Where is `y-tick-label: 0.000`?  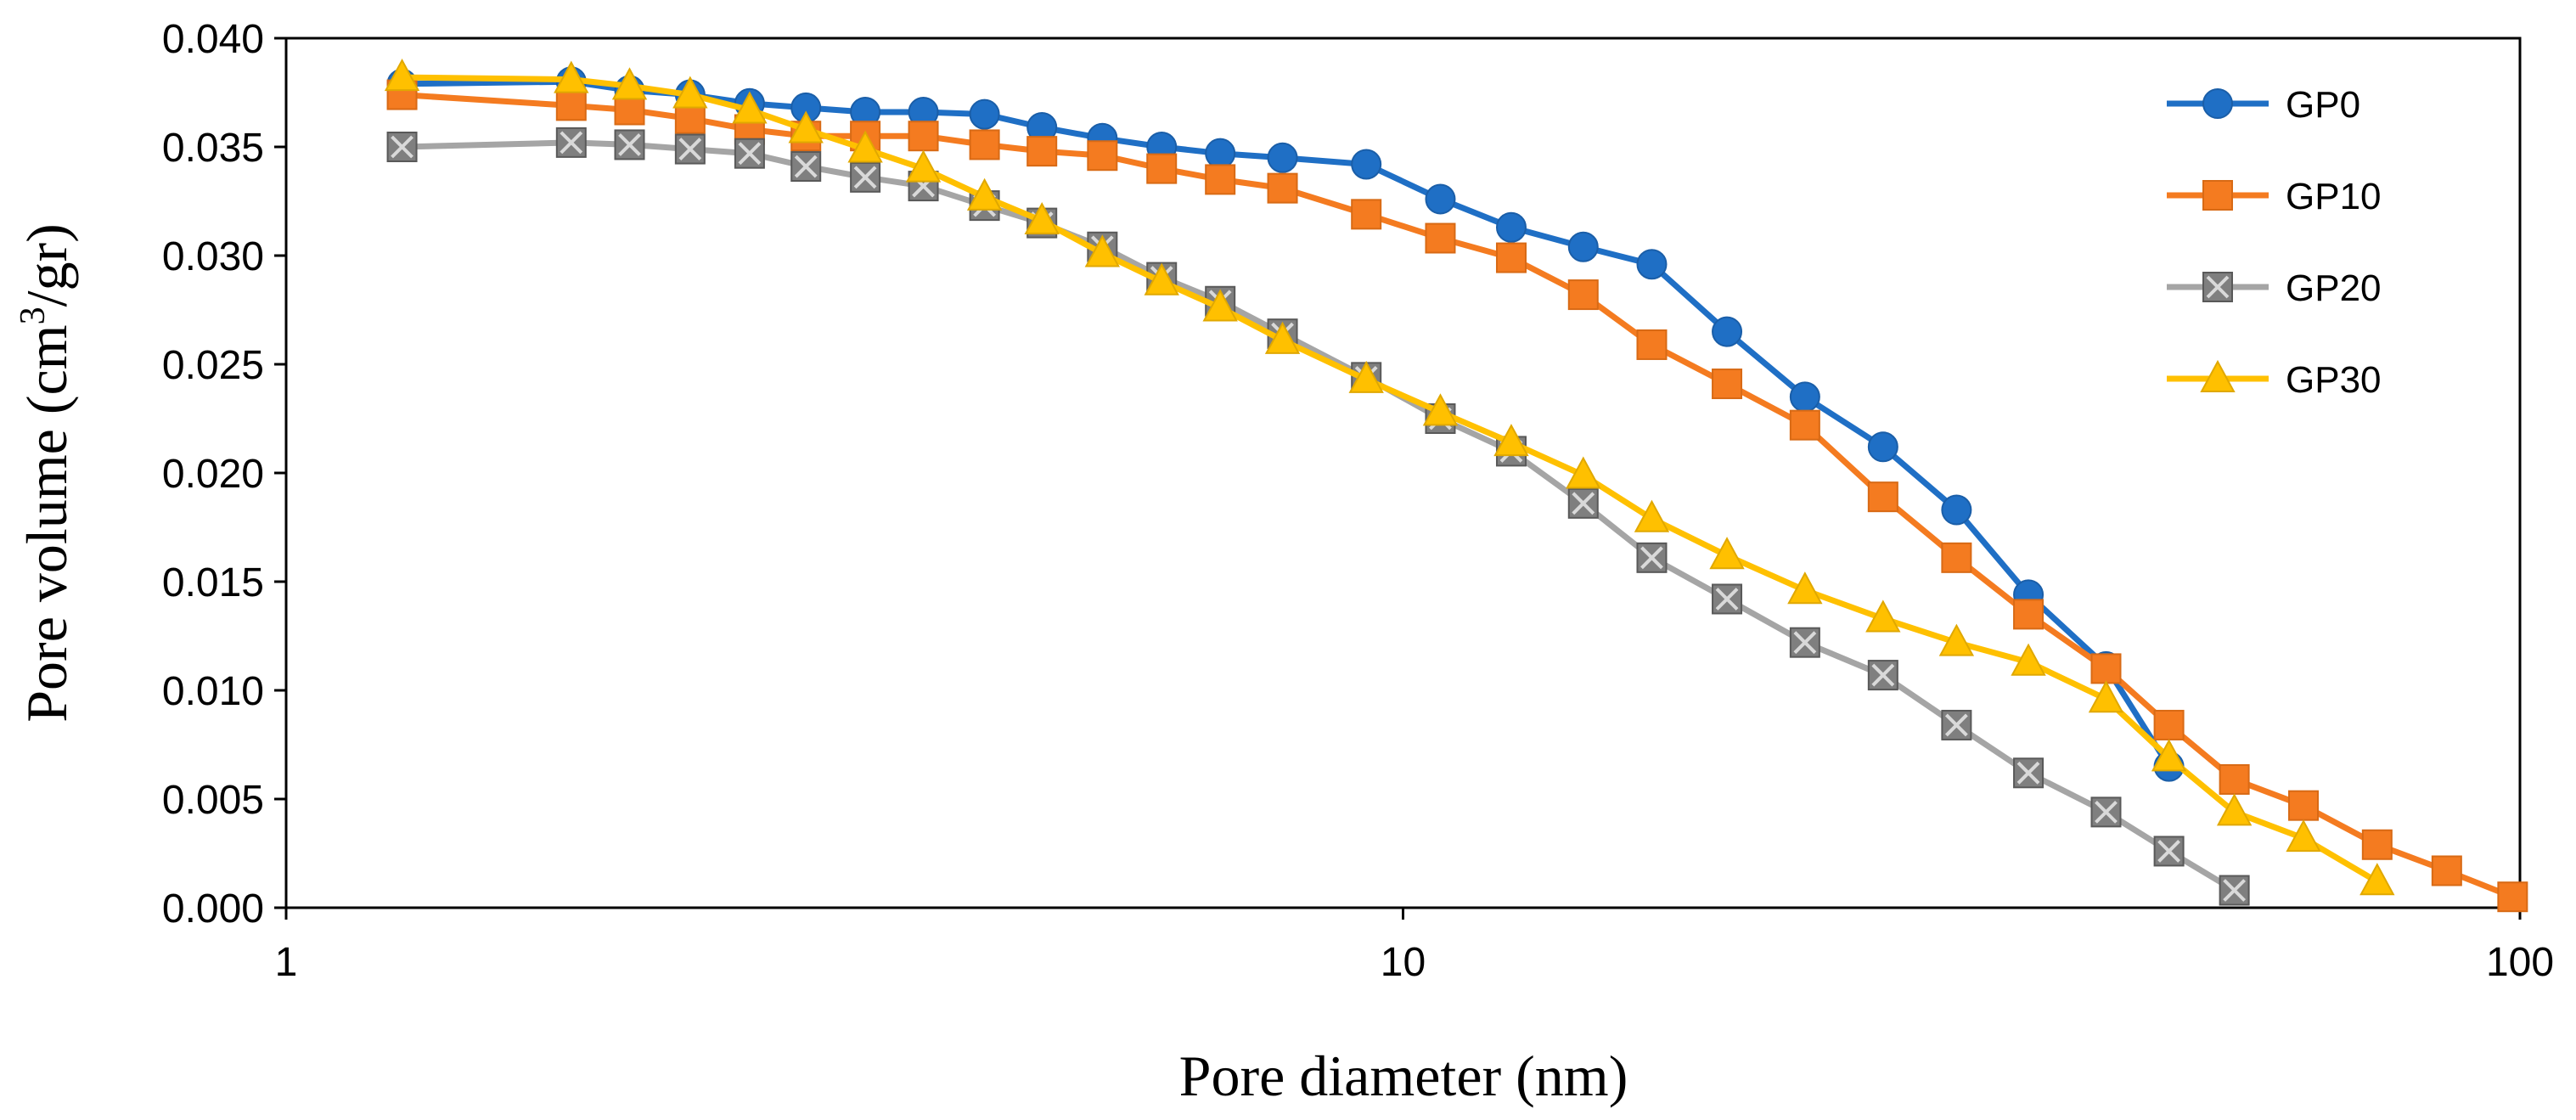 y-tick-label: 0.000 is located at coordinates (213, 908).